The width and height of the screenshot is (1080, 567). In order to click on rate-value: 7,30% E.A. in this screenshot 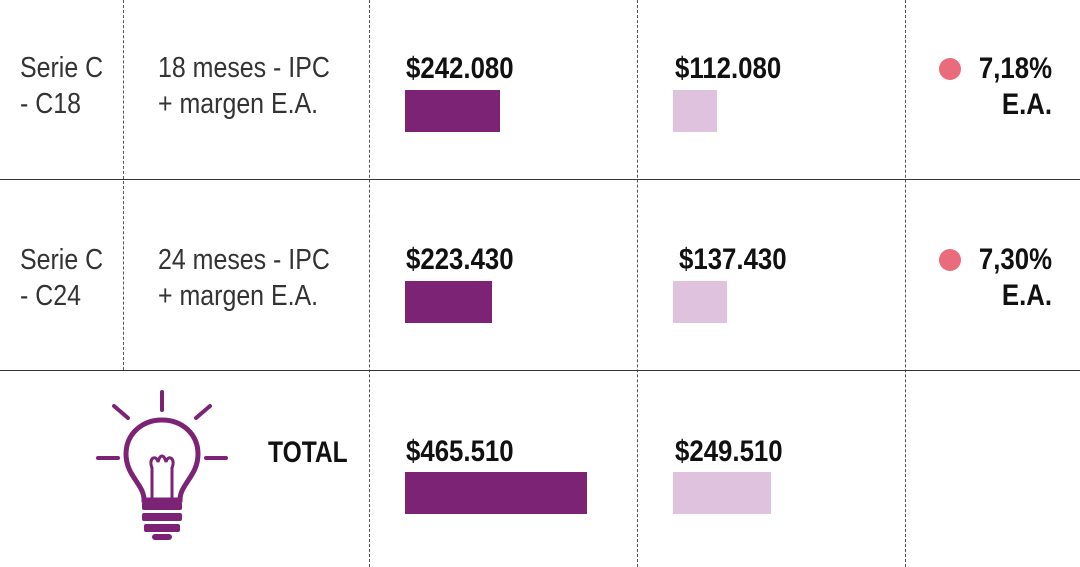, I will do `click(1015, 277)`.